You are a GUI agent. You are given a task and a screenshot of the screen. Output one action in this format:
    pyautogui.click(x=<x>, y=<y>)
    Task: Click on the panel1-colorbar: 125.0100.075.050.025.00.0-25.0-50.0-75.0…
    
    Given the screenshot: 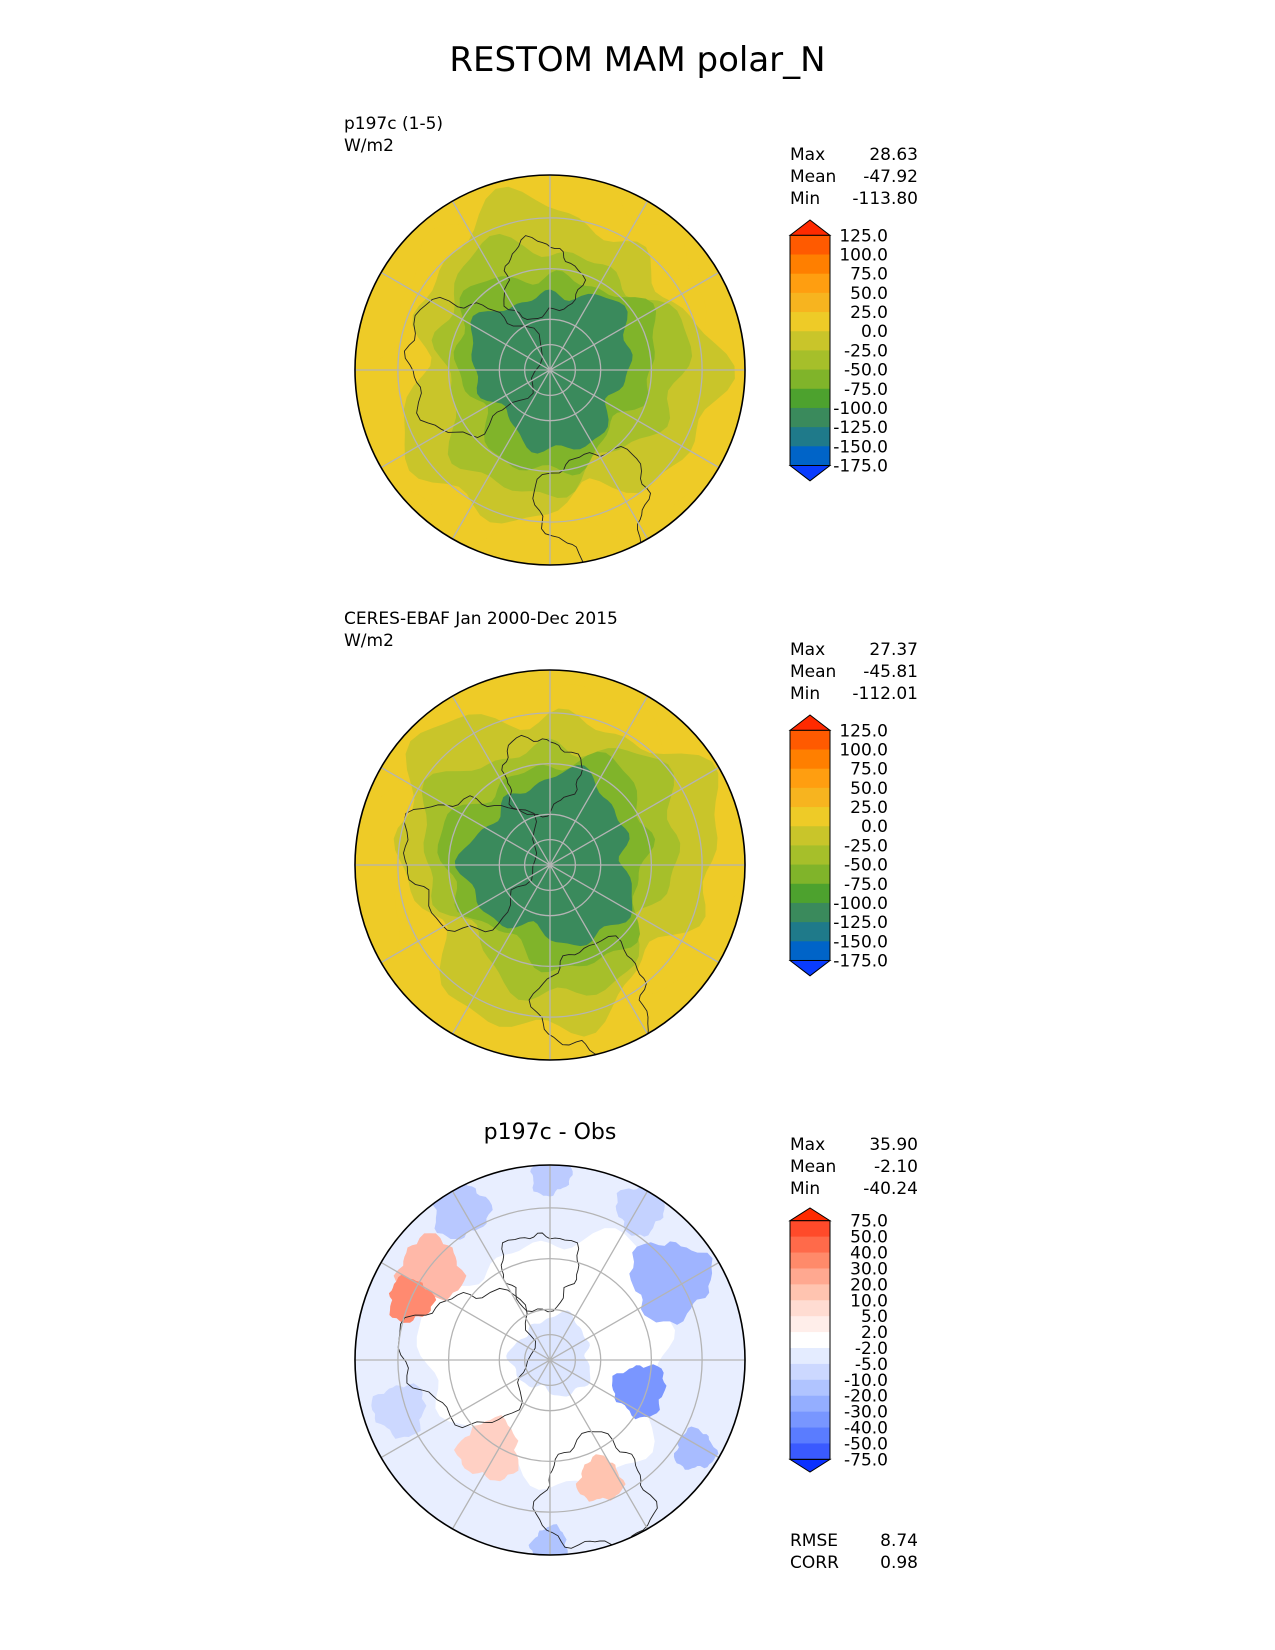 What is the action you would take?
    pyautogui.click(x=838, y=350)
    